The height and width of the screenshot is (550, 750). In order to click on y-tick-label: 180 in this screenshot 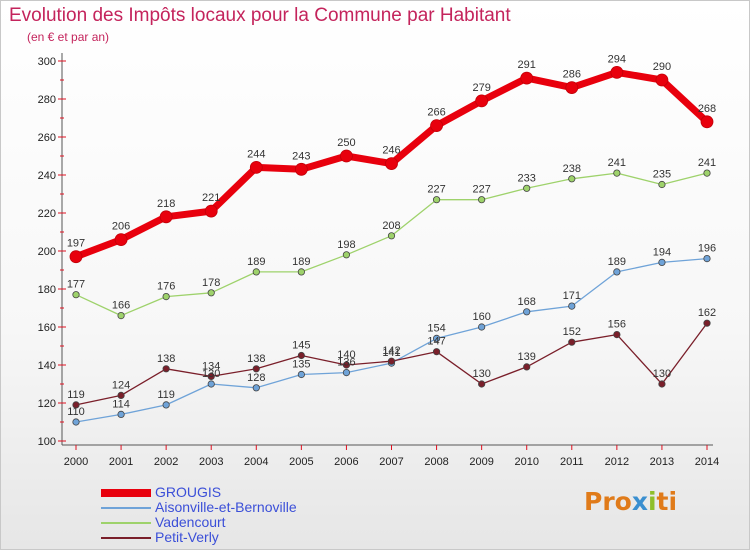, I will do `click(47, 290)`.